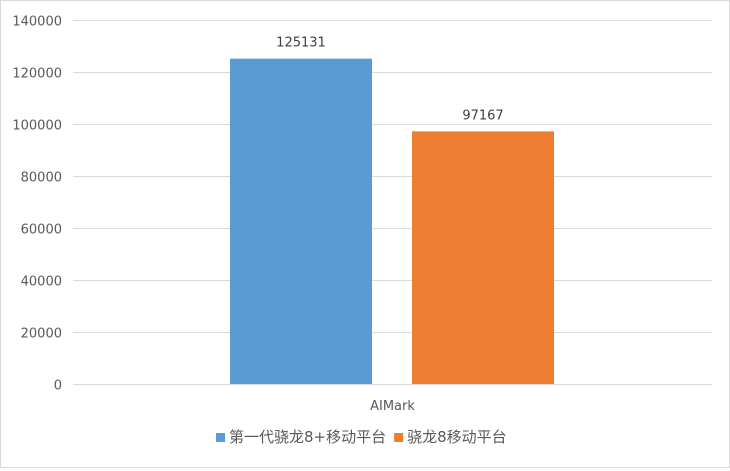 This screenshot has height=471, width=730. What do you see at coordinates (457, 437) in the screenshot?
I see `legend-label: 骁龙8移动平台` at bounding box center [457, 437].